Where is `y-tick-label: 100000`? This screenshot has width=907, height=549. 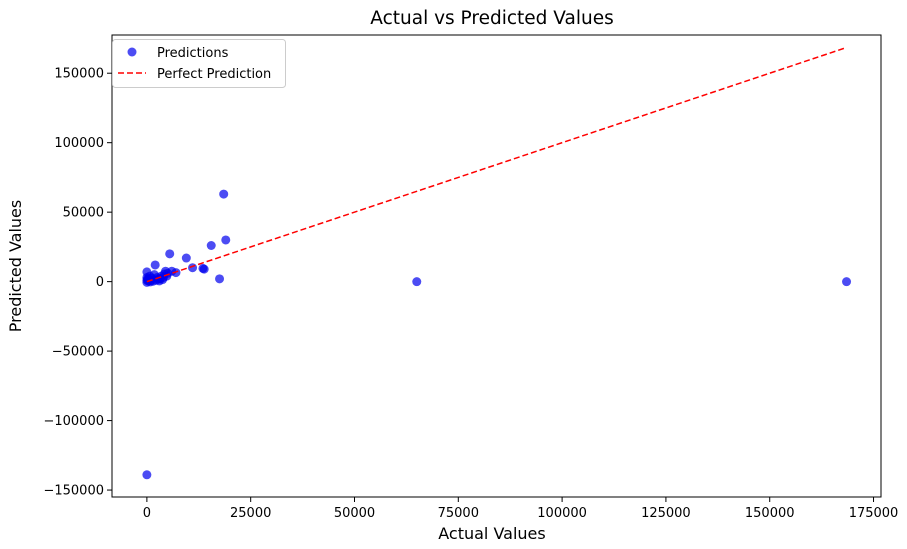
y-tick-label: 100000 is located at coordinates (79, 143).